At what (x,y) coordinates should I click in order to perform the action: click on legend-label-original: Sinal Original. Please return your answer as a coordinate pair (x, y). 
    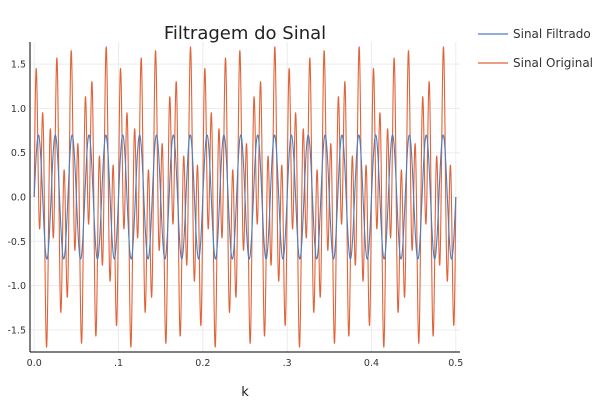
    Looking at the image, I should click on (553, 63).